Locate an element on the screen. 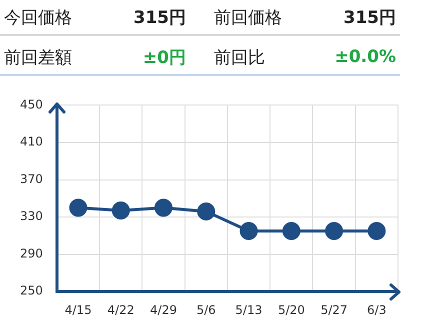 The height and width of the screenshot is (334, 428). text: ±0円 is located at coordinates (164, 57).